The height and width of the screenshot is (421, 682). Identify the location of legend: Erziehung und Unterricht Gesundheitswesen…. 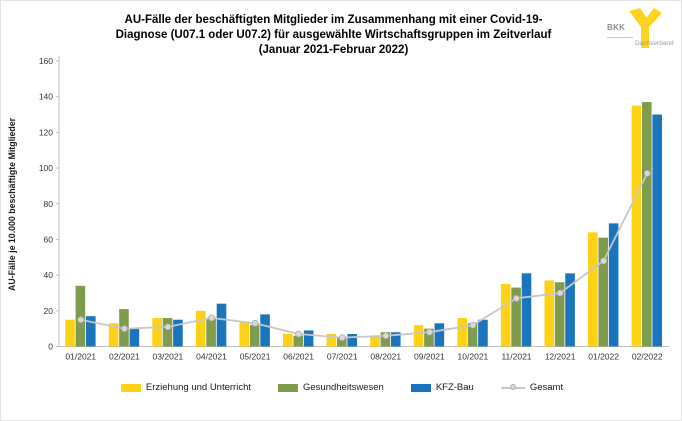
(341, 387).